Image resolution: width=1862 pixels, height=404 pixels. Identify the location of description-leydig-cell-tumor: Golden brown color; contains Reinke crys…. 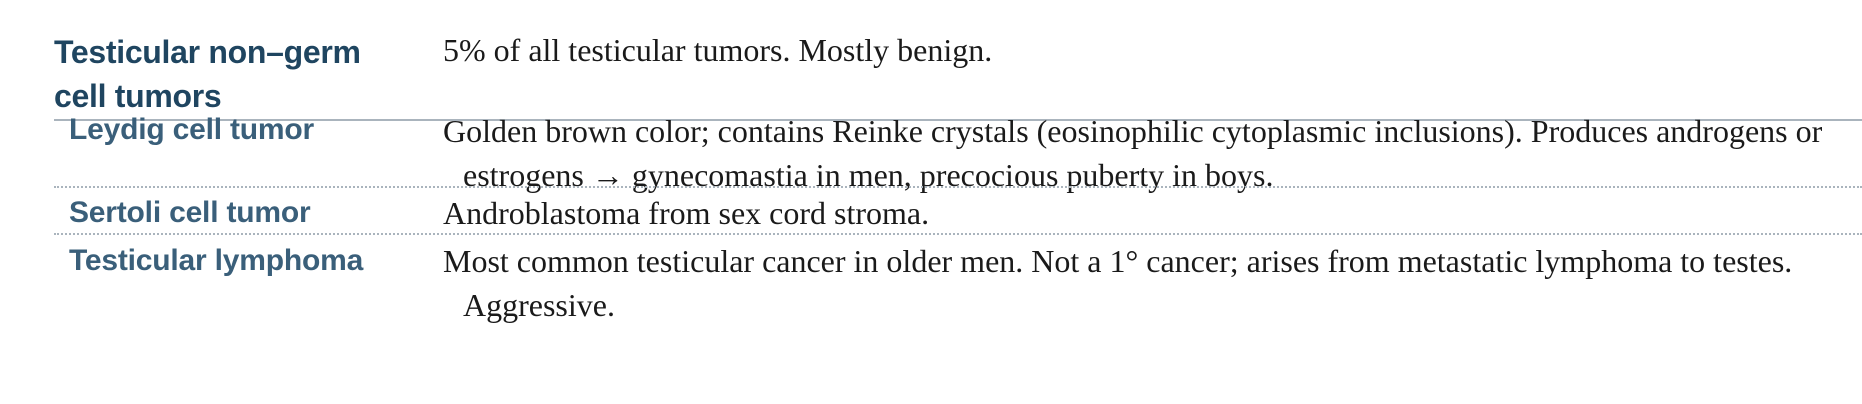
(1133, 153).